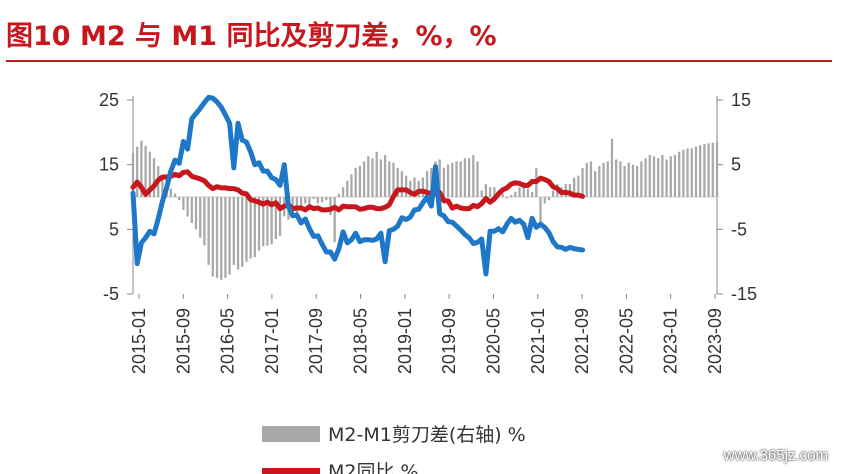  I want to click on legend-label-m2: M2同比 %, so click(373, 467).